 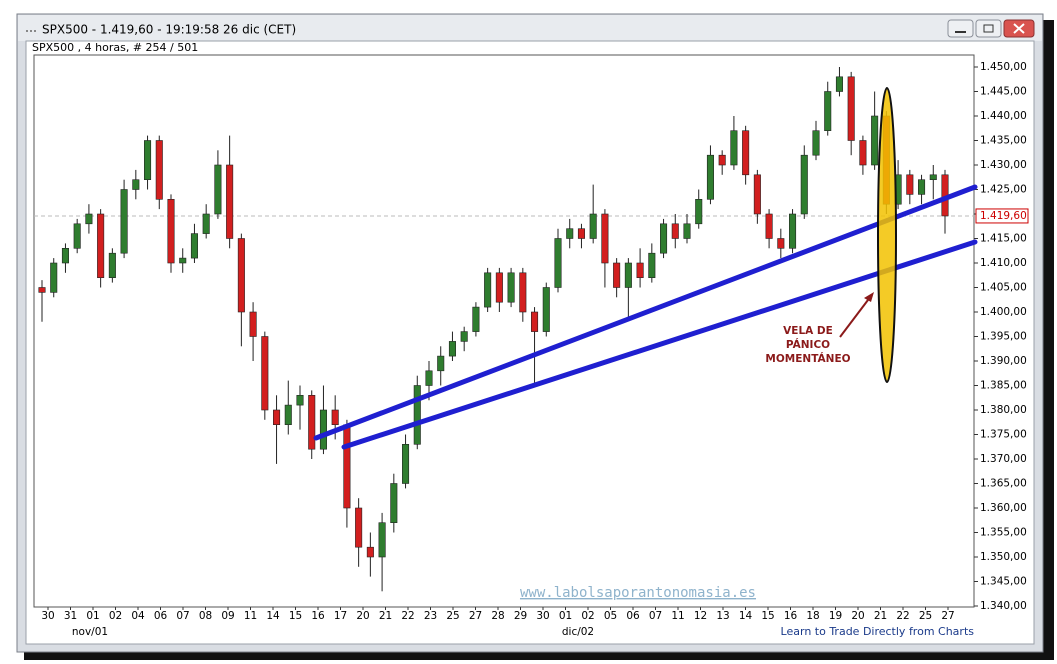 What do you see at coordinates (1003, 606) in the screenshot?
I see `y-tick-label: 1.340,00` at bounding box center [1003, 606].